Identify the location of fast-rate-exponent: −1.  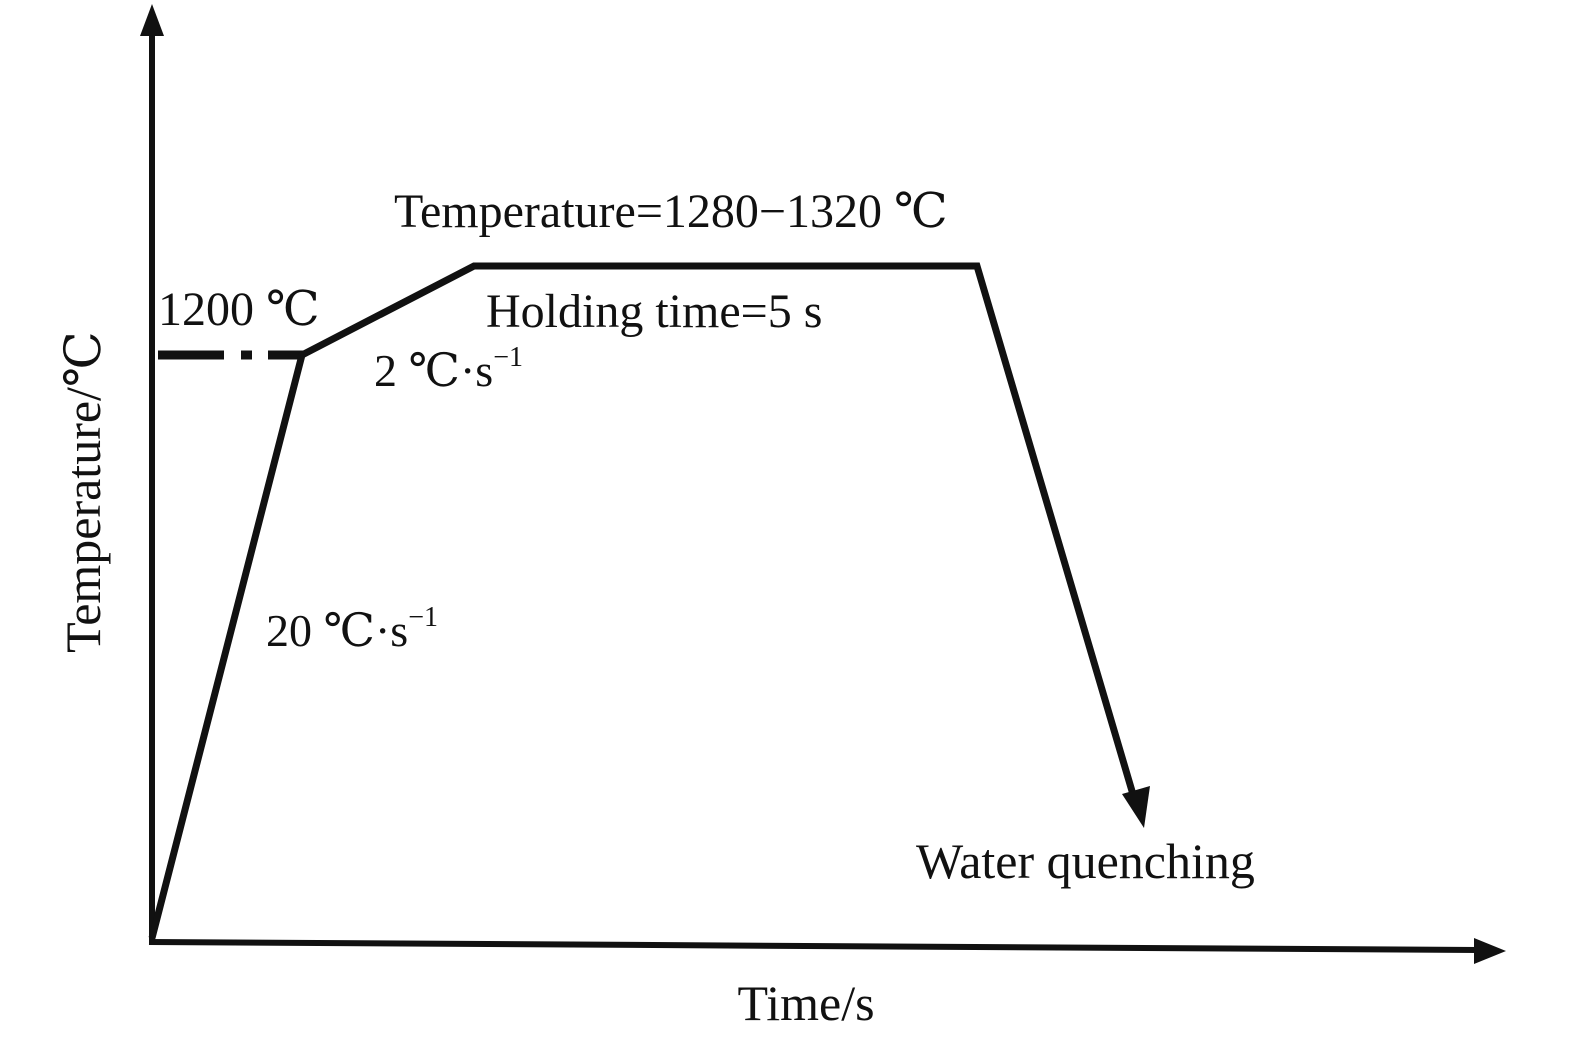
(423, 617).